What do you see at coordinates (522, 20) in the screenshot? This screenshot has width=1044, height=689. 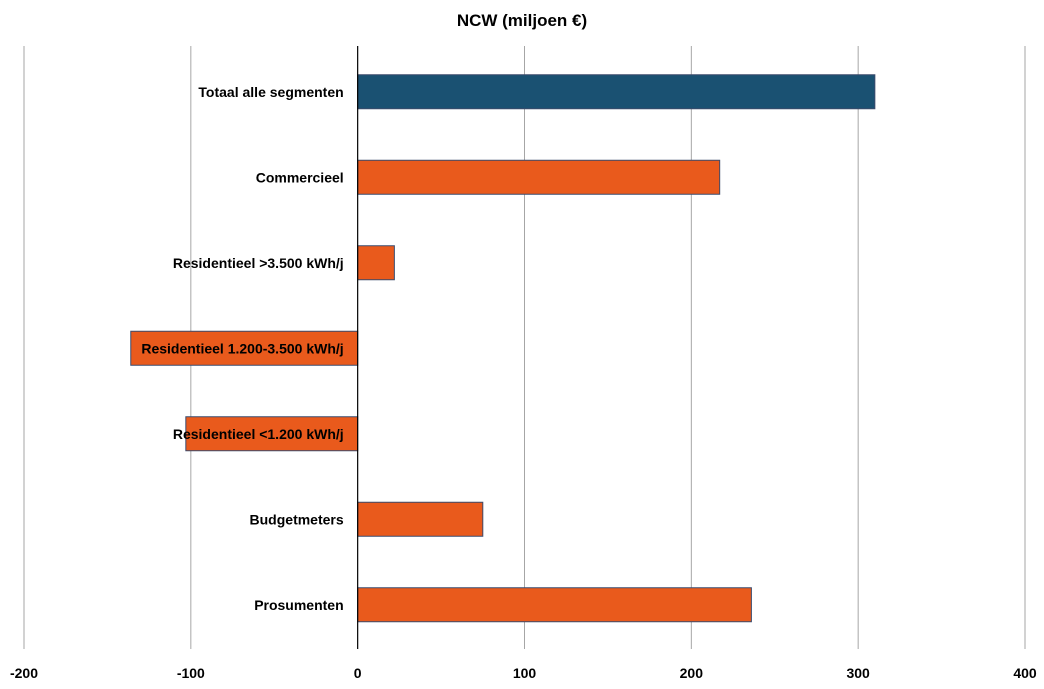 I see `chart-title: NCW (miljoen €)` at bounding box center [522, 20].